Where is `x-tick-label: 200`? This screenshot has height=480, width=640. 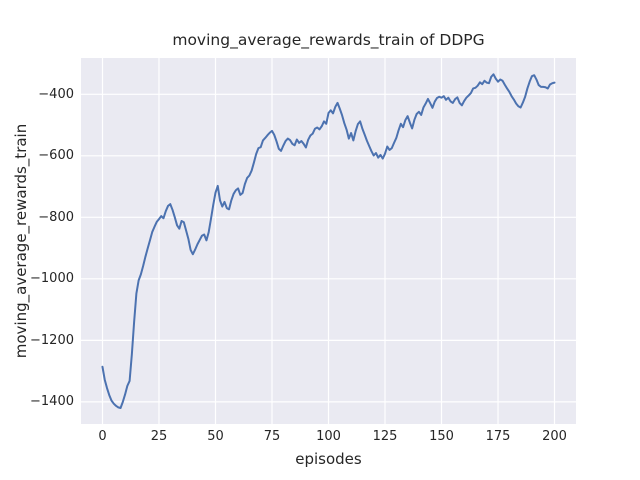
x-tick-label: 200 is located at coordinates (554, 436).